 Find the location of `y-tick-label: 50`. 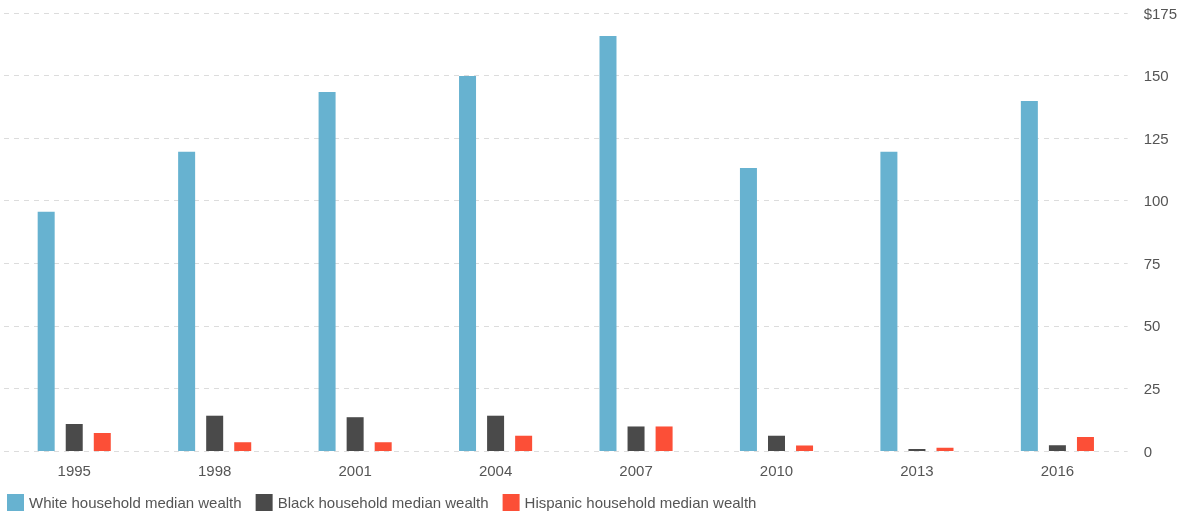

y-tick-label: 50 is located at coordinates (1152, 326).